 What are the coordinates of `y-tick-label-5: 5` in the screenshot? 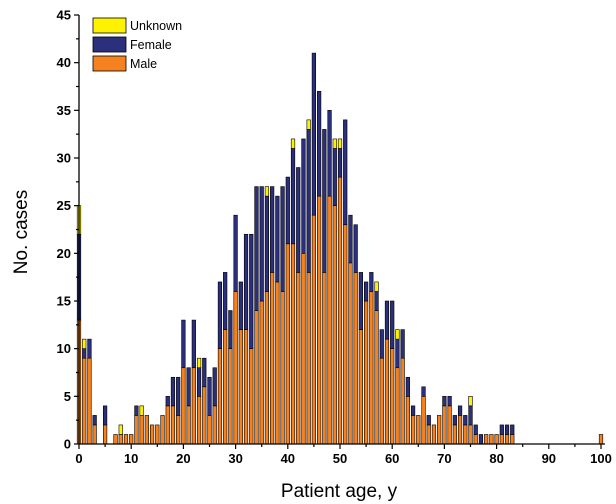 It's located at (67, 396).